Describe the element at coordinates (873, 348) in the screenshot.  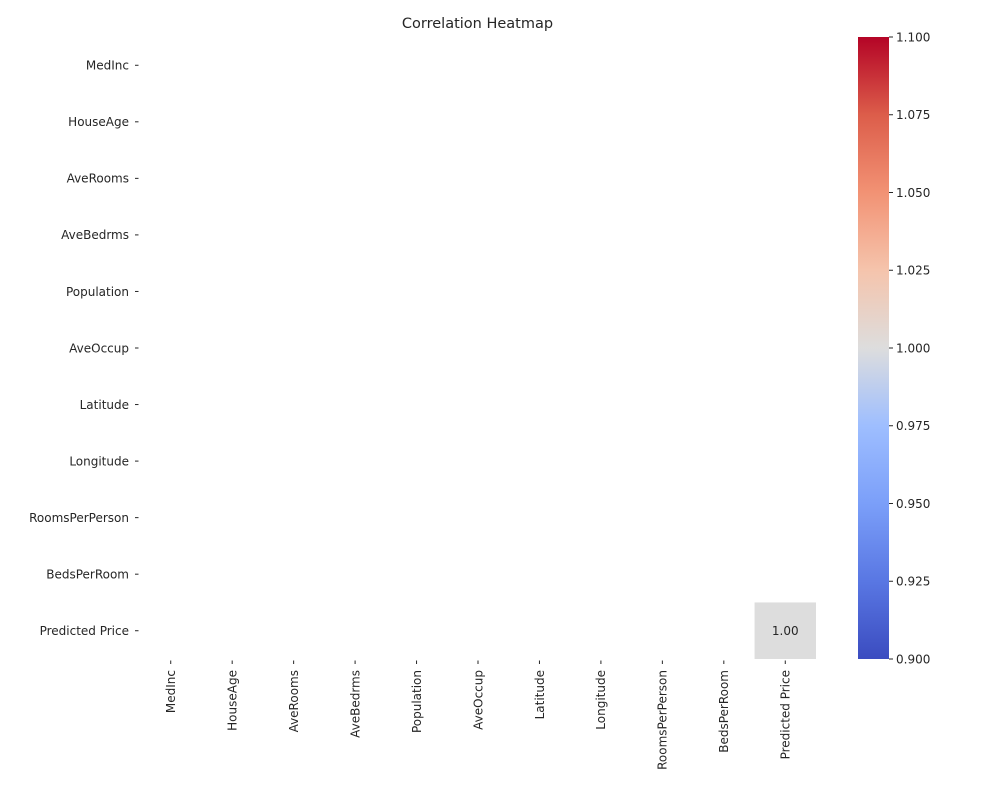
I see `colorbar-gradient` at that location.